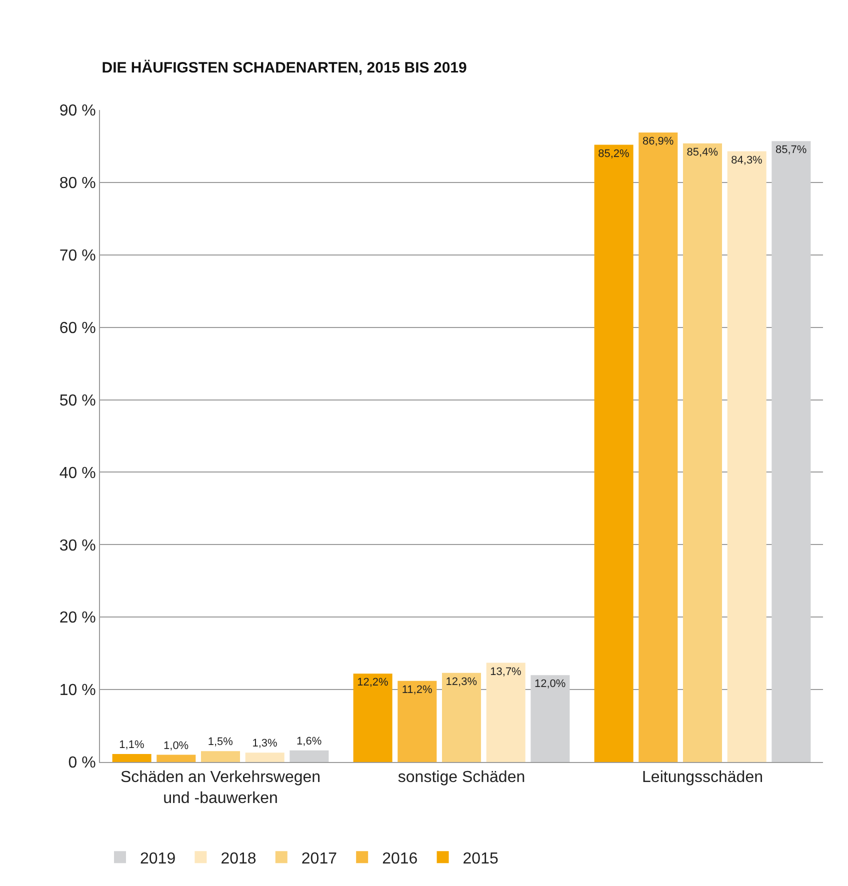  I want to click on data-label: 86,9%, so click(658, 141).